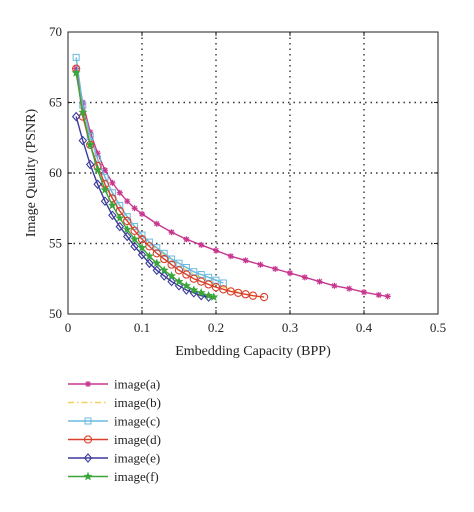  Describe the element at coordinates (137, 402) in the screenshot. I see `legend-label: image(b)` at that location.